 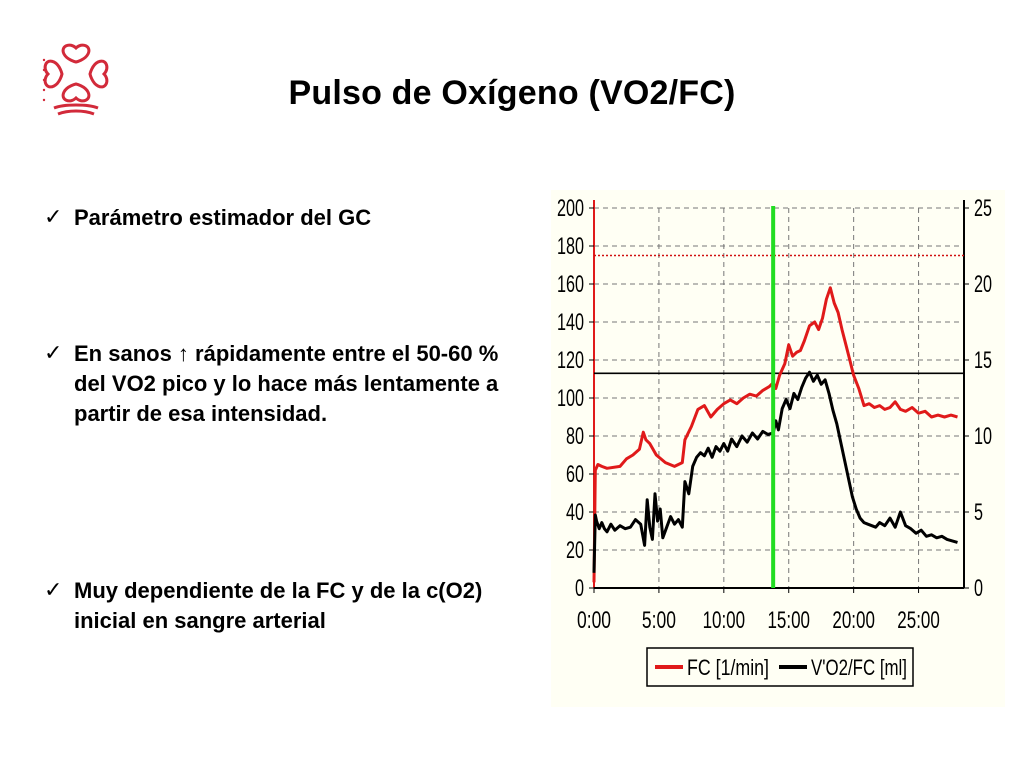 What do you see at coordinates (512, 93) in the screenshot?
I see `slide-title: Pulso de Oxígeno (VO2/FC)` at bounding box center [512, 93].